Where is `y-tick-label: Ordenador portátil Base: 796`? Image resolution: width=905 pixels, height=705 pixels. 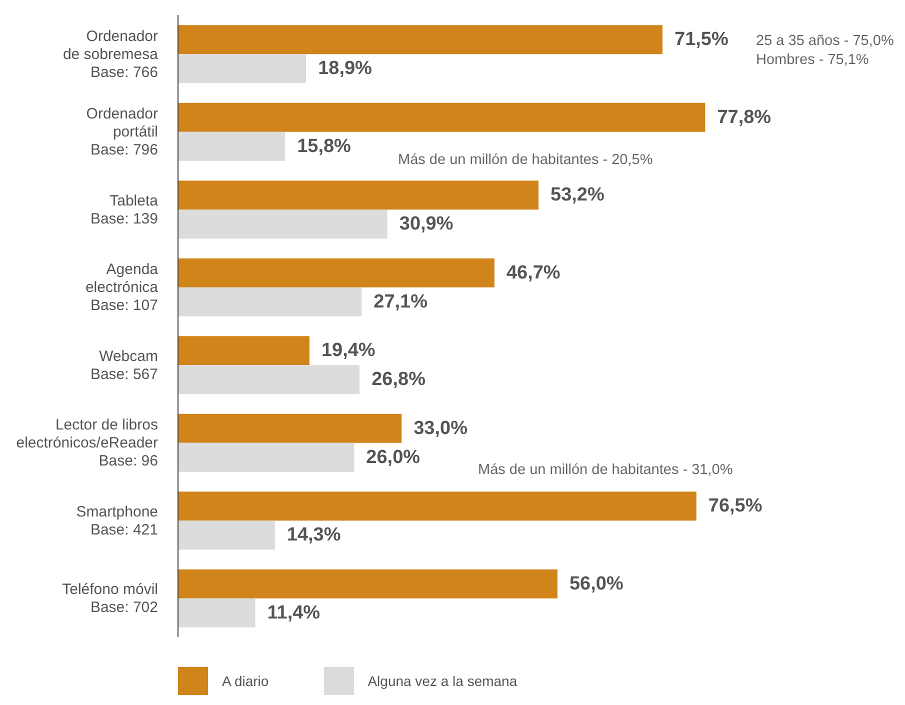 y-tick-label: Ordenador portátil Base: 796 is located at coordinates (122, 131).